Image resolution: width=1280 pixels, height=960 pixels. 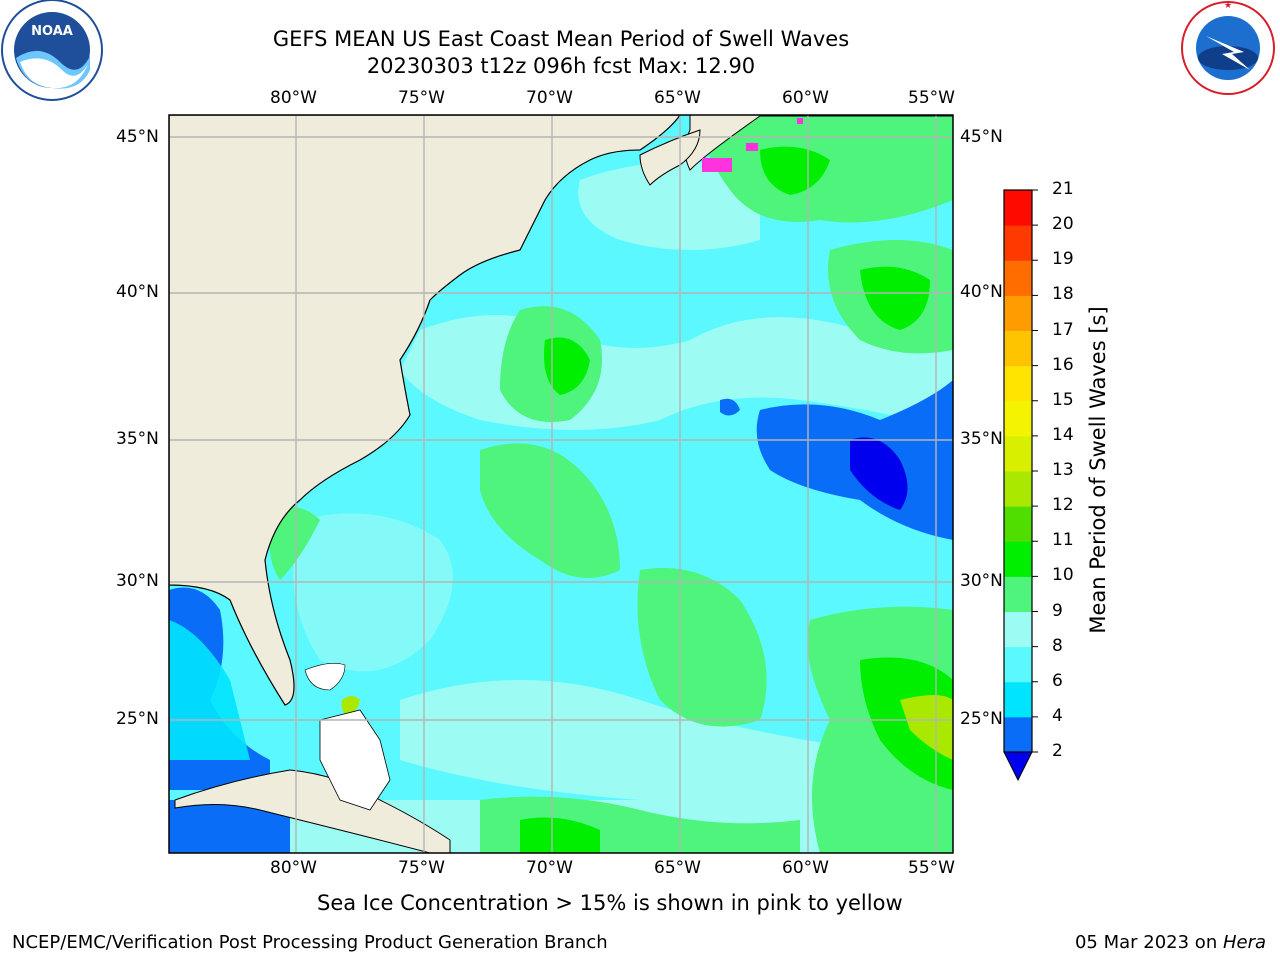 What do you see at coordinates (1228, 48) in the screenshot?
I see `nws-logo-icon: ★` at bounding box center [1228, 48].